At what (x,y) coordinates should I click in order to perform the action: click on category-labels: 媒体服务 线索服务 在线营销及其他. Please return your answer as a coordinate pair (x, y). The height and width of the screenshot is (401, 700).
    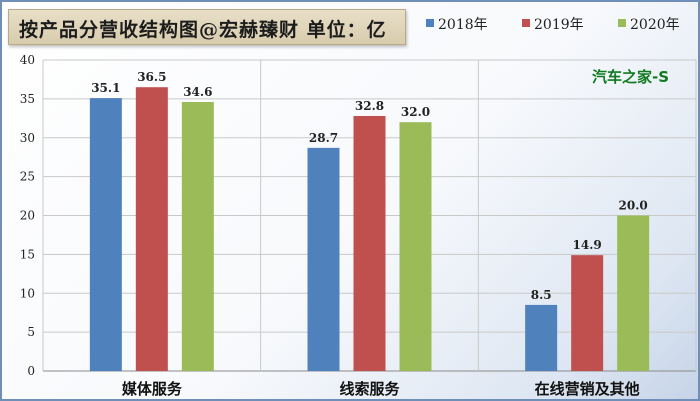
    Looking at the image, I should click on (381, 389).